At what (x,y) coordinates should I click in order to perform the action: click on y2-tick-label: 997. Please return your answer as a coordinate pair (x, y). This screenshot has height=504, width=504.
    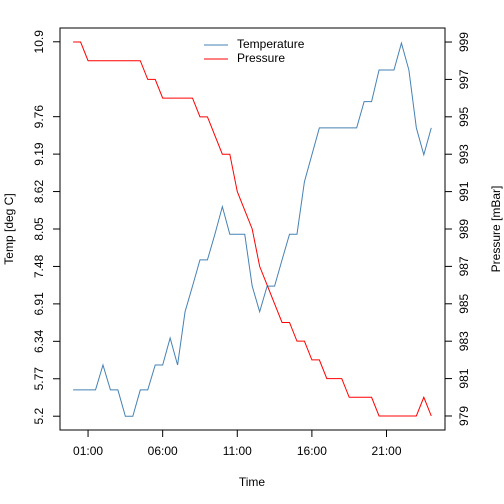
    Looking at the image, I should click on (464, 79).